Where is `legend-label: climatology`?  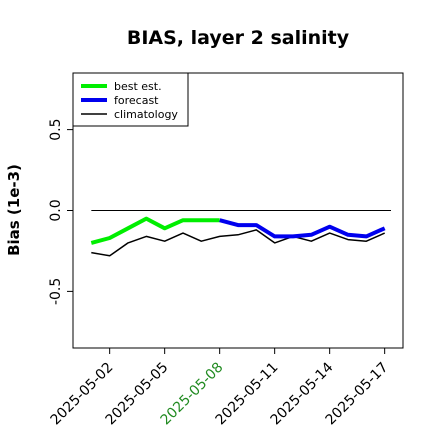
legend-label: climatology is located at coordinates (146, 114).